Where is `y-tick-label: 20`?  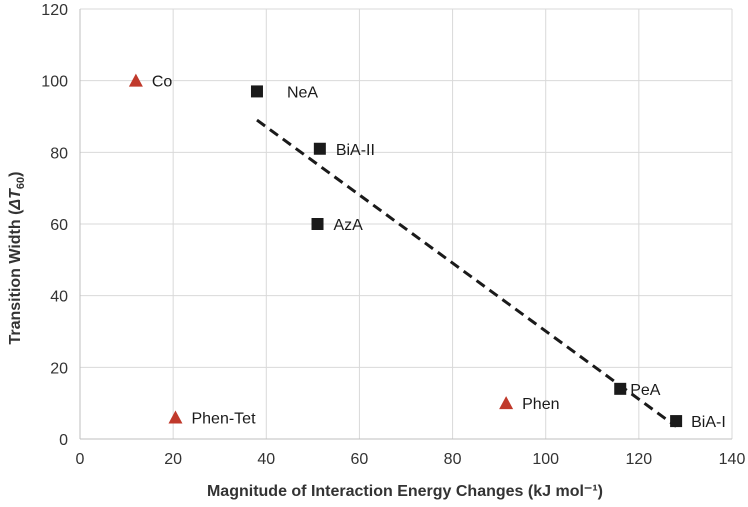
y-tick-label: 20 is located at coordinates (59, 368).